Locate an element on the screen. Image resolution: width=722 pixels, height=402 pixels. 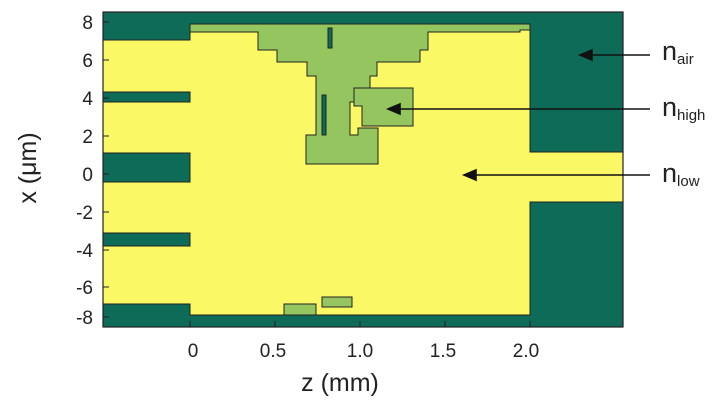
y-axis-title: x (μm) is located at coordinates (28, 167).